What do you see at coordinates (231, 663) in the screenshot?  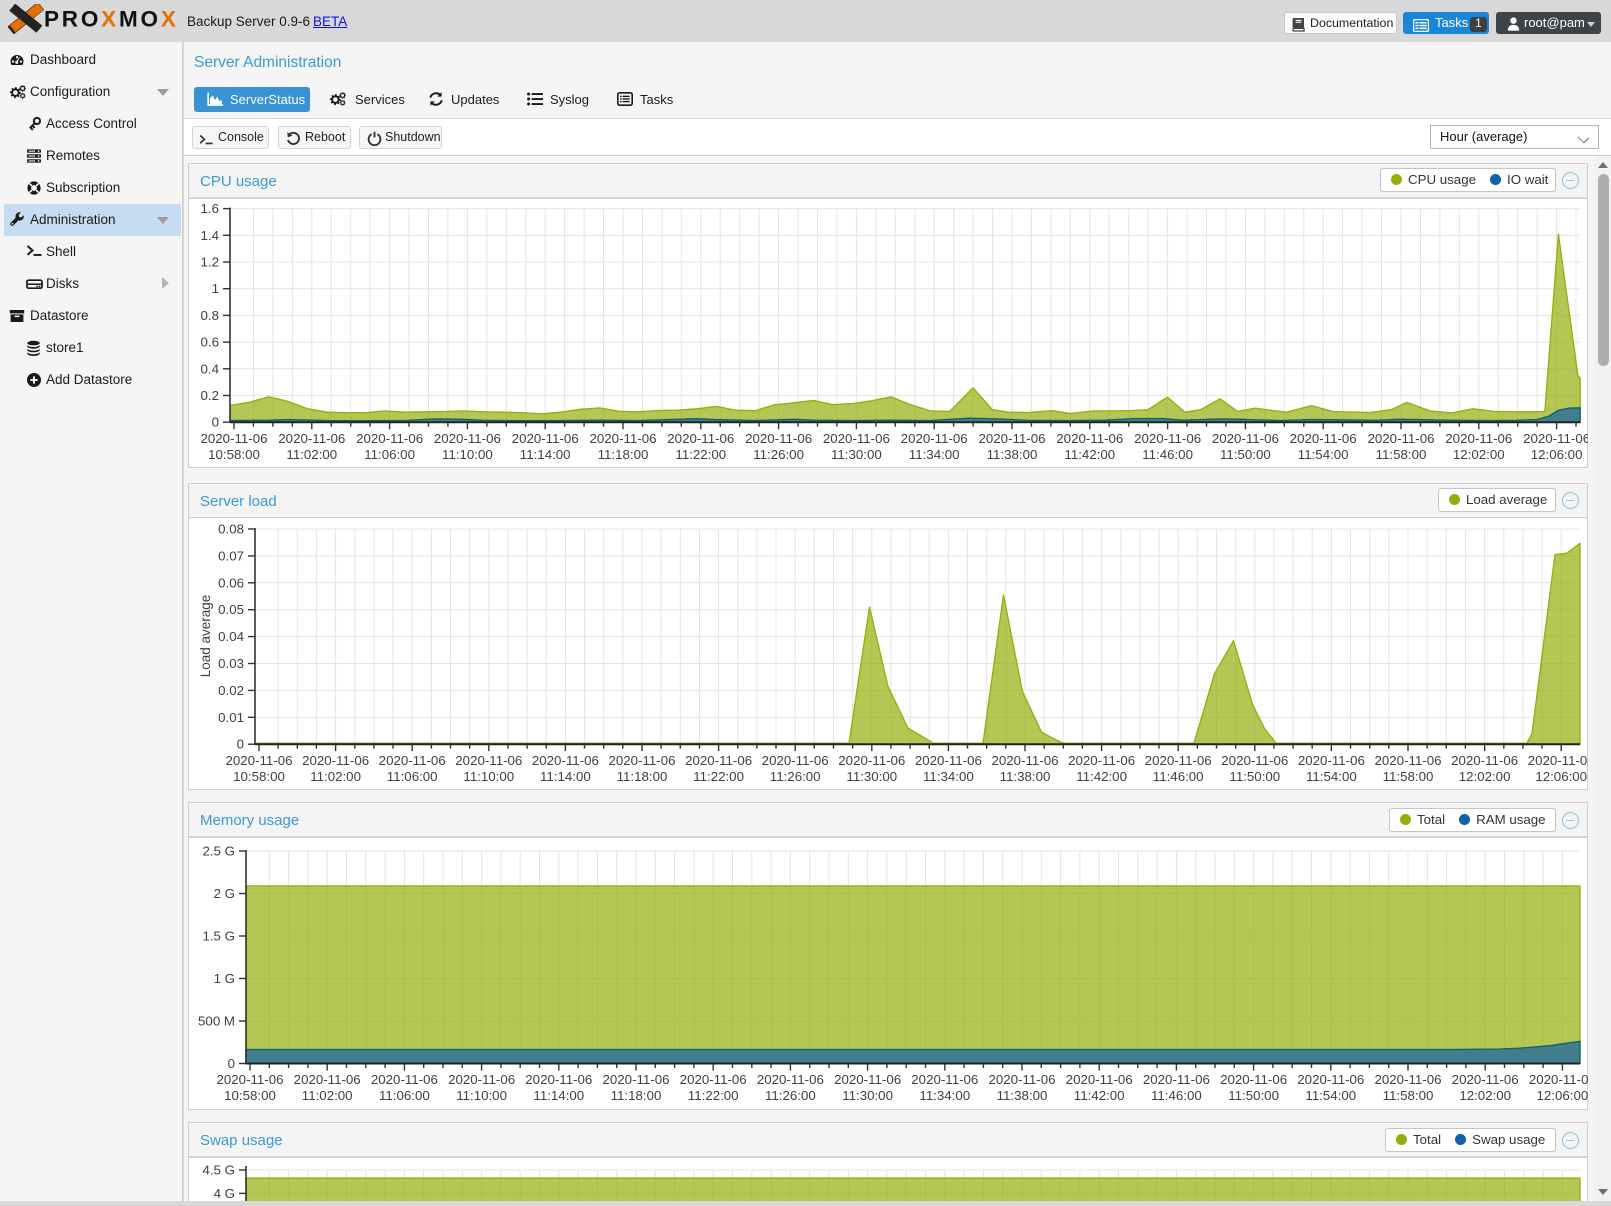 I see `svg-text: 0.03` at bounding box center [231, 663].